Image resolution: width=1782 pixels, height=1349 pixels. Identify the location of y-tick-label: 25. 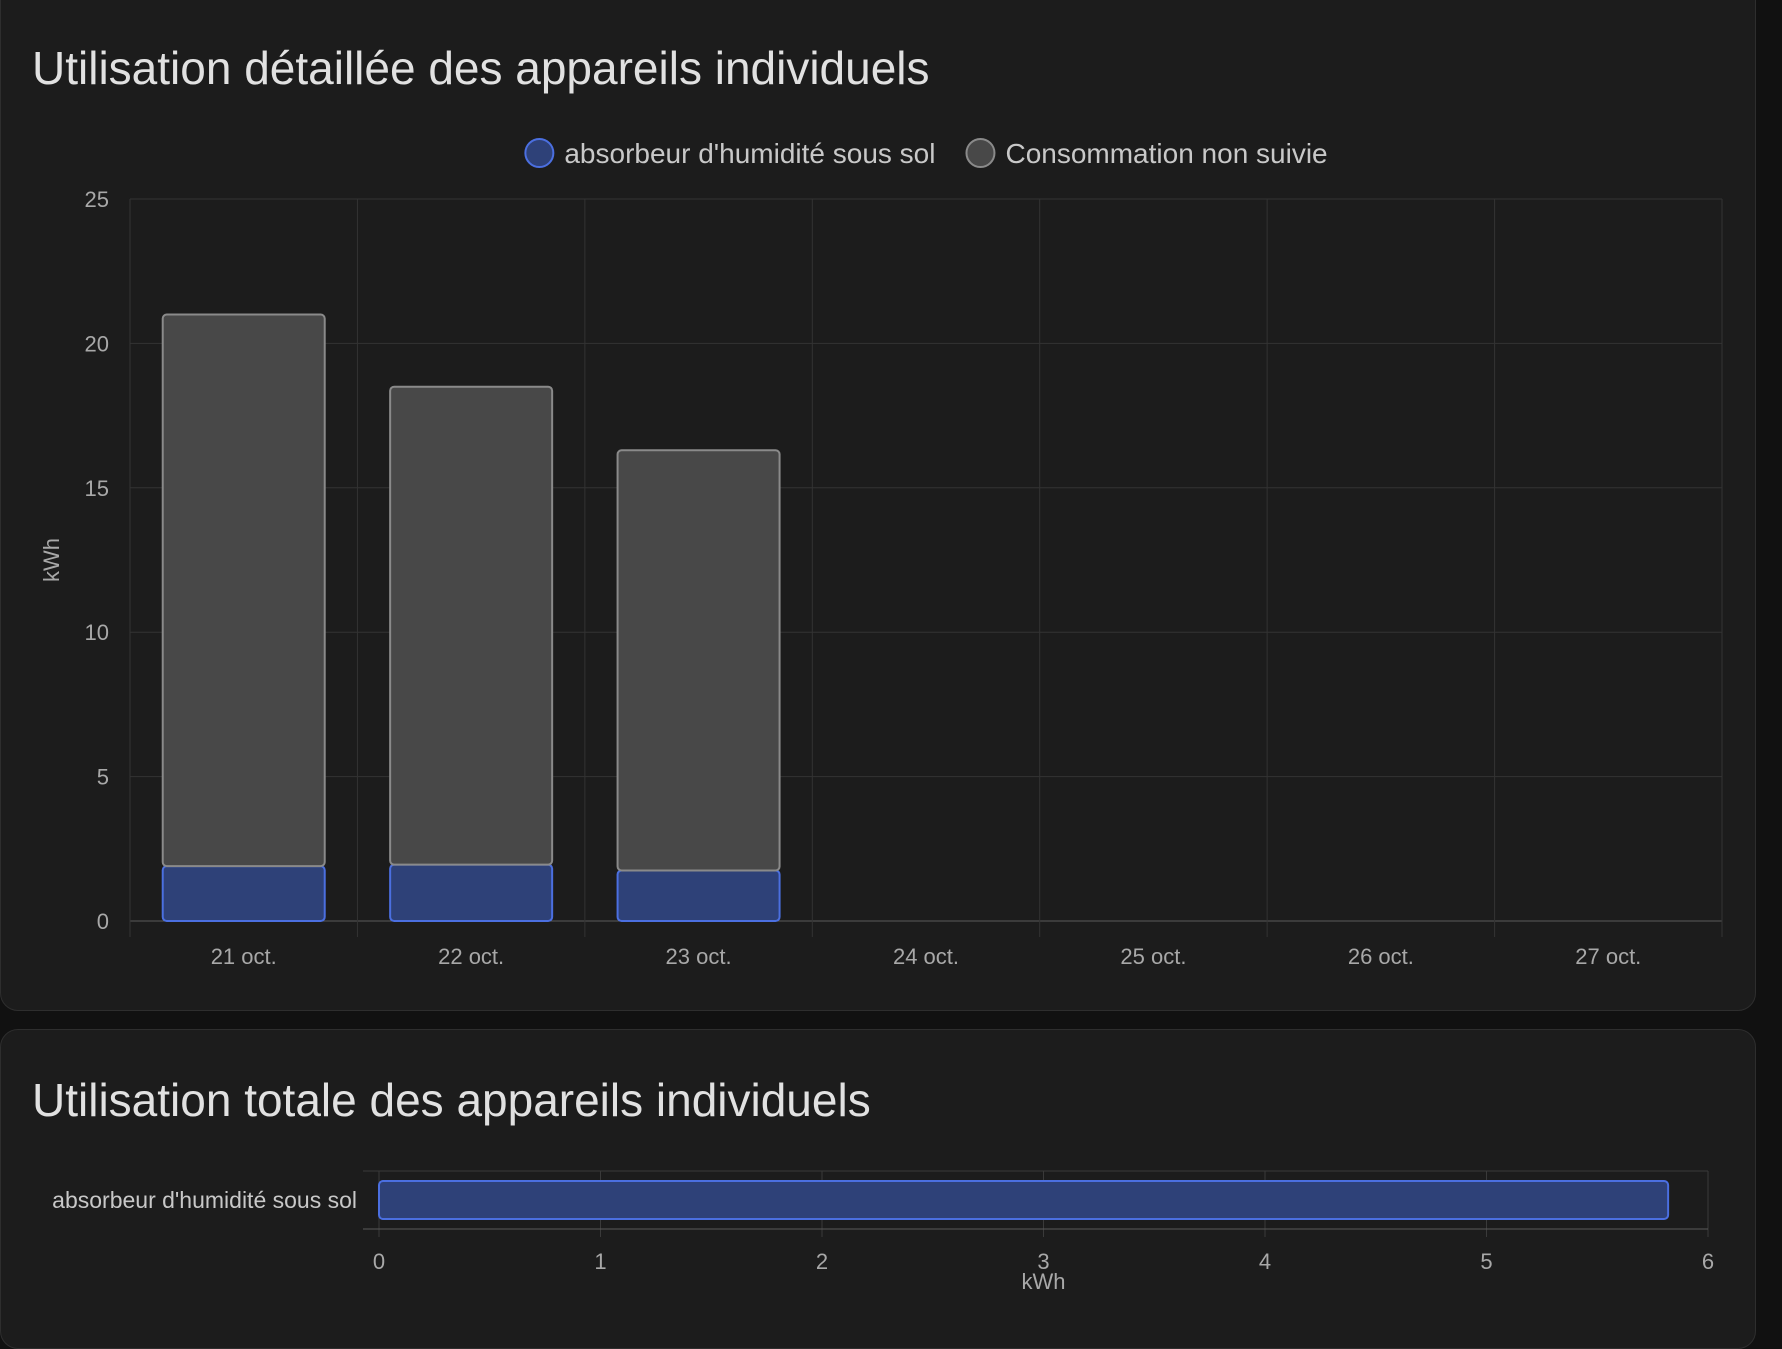
(97, 199).